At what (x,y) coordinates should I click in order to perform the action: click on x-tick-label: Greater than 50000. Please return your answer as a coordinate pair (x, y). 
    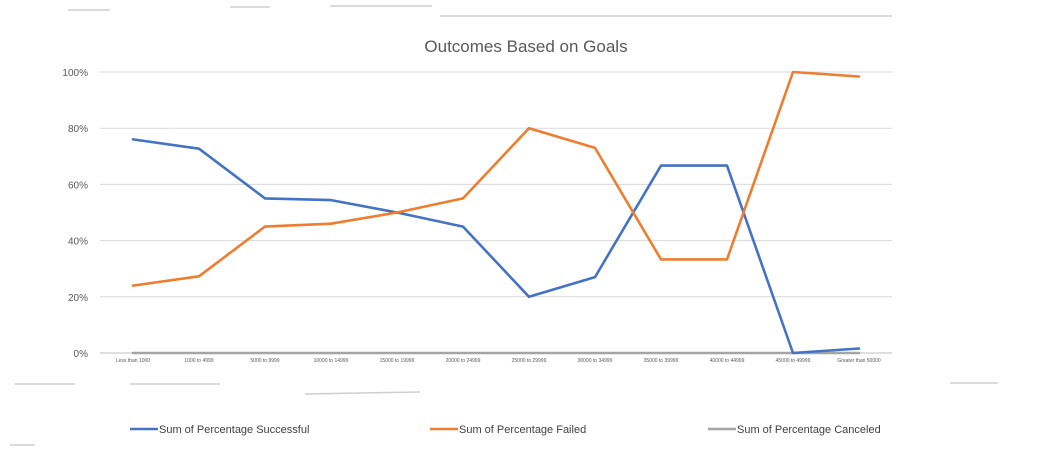
    Looking at the image, I should click on (859, 361).